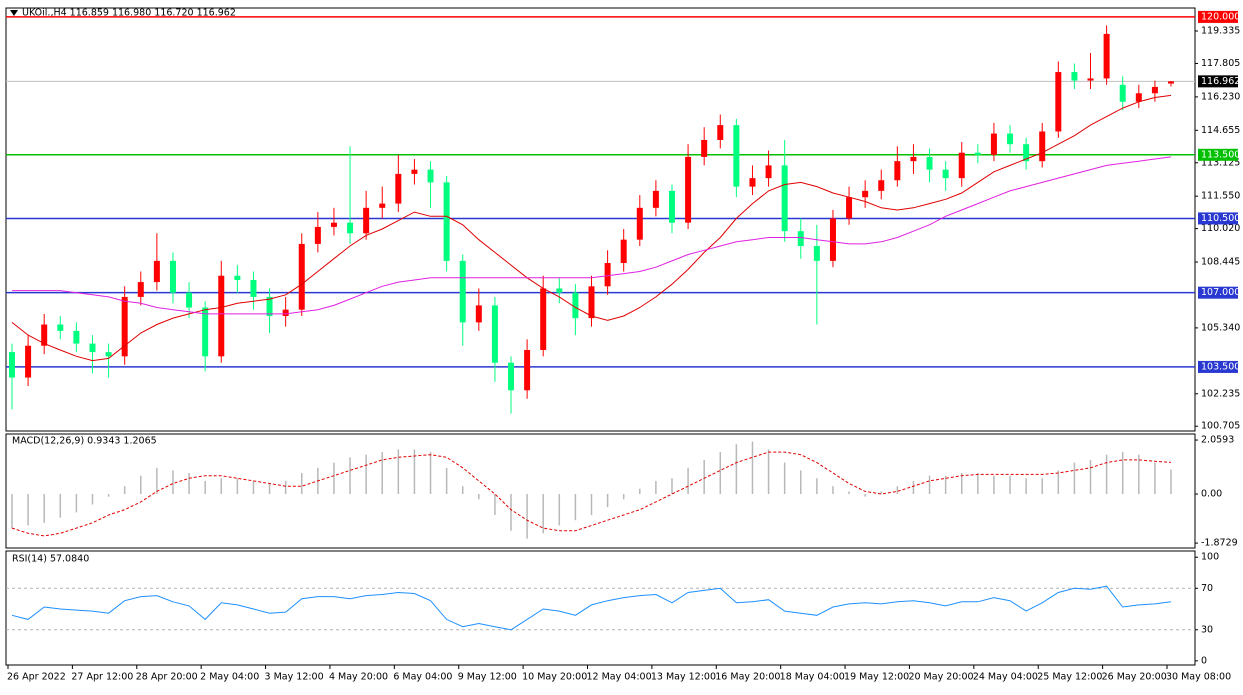 The height and width of the screenshot is (695, 1243). Describe the element at coordinates (167, 677) in the screenshot. I see `x-tick-label: 28 Apr 20:00` at that location.